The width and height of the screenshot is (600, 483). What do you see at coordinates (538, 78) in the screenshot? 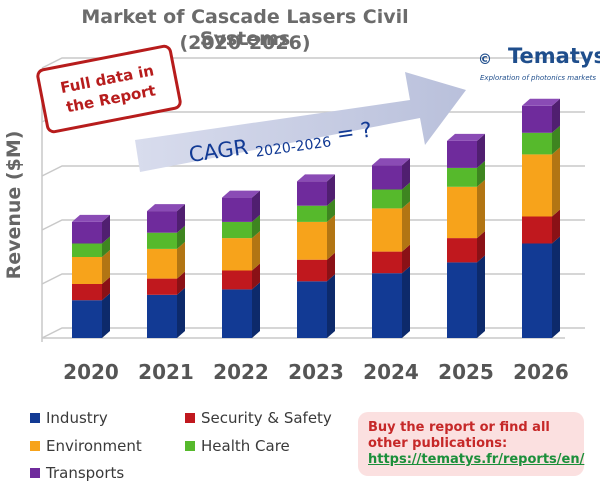
I see `logo-tagline: Exploration of photonics markets` at bounding box center [538, 78].